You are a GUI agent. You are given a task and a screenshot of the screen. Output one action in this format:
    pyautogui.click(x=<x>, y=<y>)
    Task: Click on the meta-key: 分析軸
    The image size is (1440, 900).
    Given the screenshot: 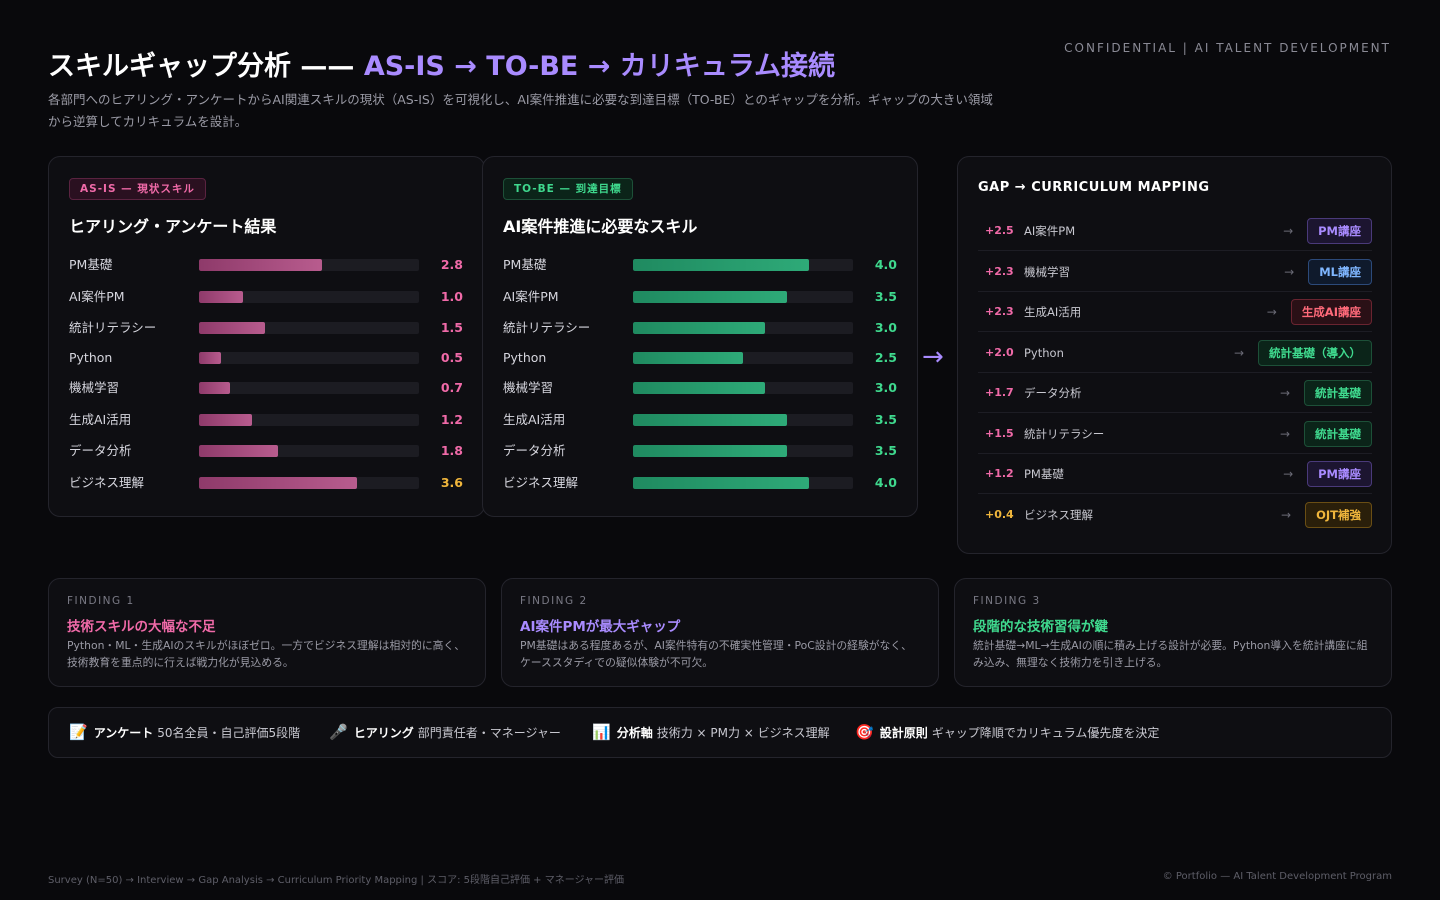 What is the action you would take?
    pyautogui.click(x=634, y=733)
    